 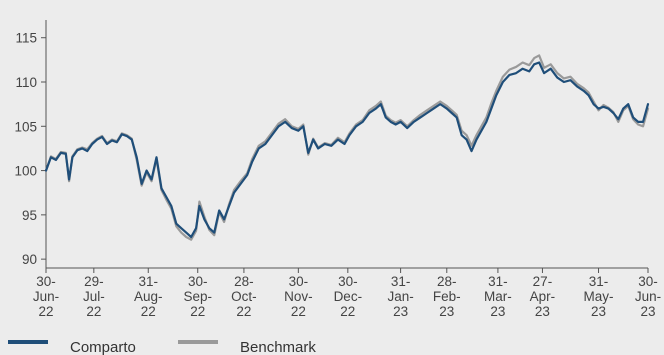 What do you see at coordinates (43, 148) in the screenshot?
I see `y-axis-ticks` at bounding box center [43, 148].